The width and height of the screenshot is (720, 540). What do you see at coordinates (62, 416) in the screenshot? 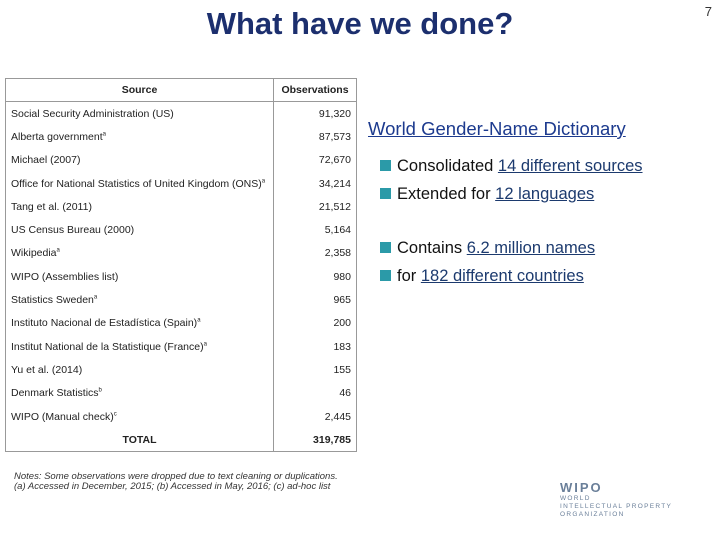
I see `source-name: WIPO (Manual check)` at bounding box center [62, 416].